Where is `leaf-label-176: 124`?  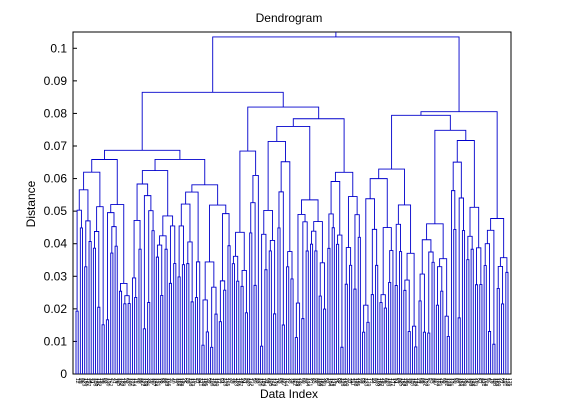 leaf-label-176: 124 is located at coordinates (459, 382).